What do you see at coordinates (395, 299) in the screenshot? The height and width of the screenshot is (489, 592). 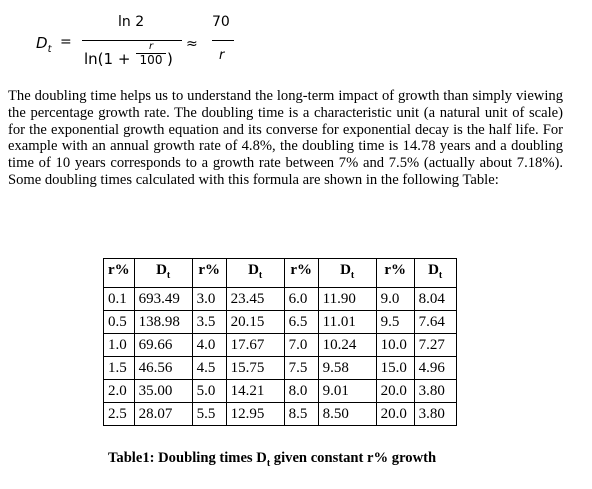 I see `table-cell: 9.0` at bounding box center [395, 299].